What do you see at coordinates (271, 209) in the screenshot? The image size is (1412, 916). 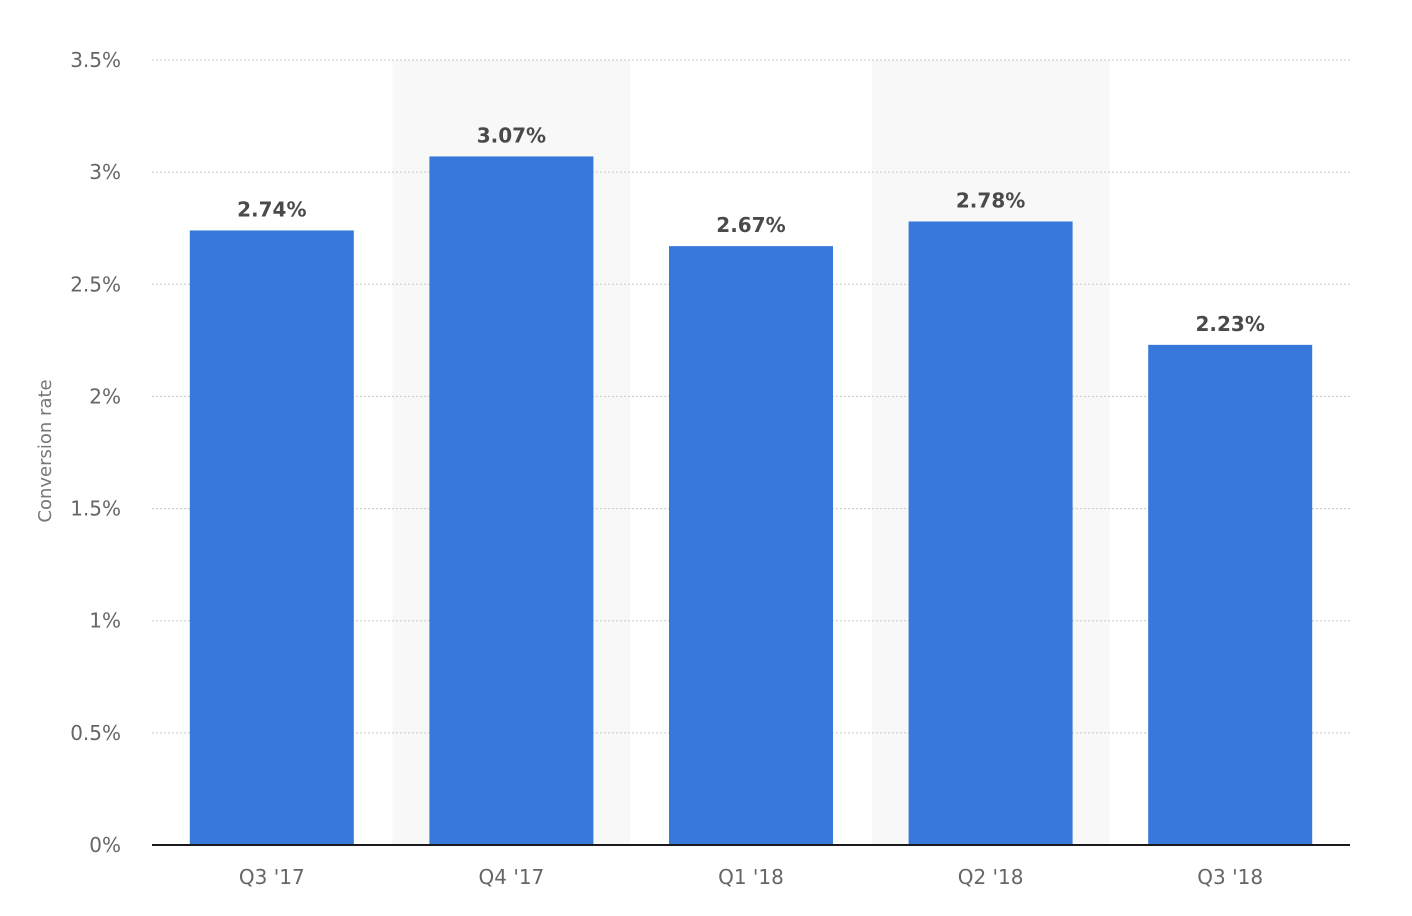 I see `data-label: 2.74%` at bounding box center [271, 209].